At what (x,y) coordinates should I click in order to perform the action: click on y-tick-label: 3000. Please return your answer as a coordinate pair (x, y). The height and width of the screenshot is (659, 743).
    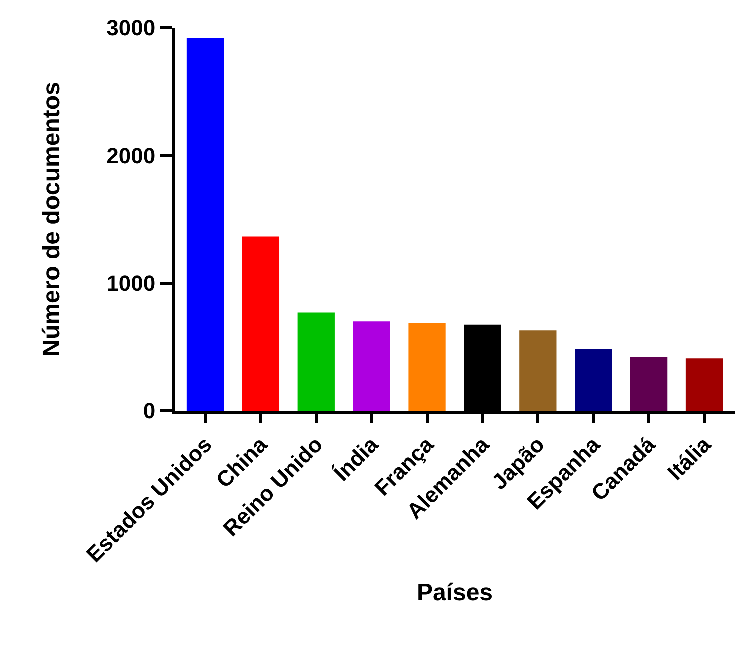
    Looking at the image, I should click on (131, 28).